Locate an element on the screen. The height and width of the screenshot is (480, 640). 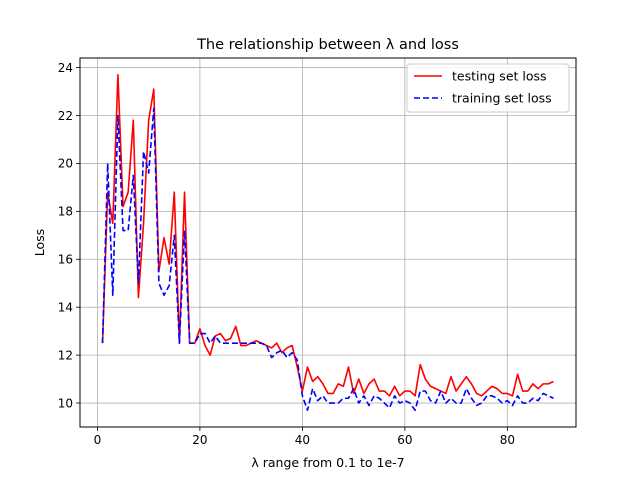
y-tick-label: 22 is located at coordinates (65, 116).